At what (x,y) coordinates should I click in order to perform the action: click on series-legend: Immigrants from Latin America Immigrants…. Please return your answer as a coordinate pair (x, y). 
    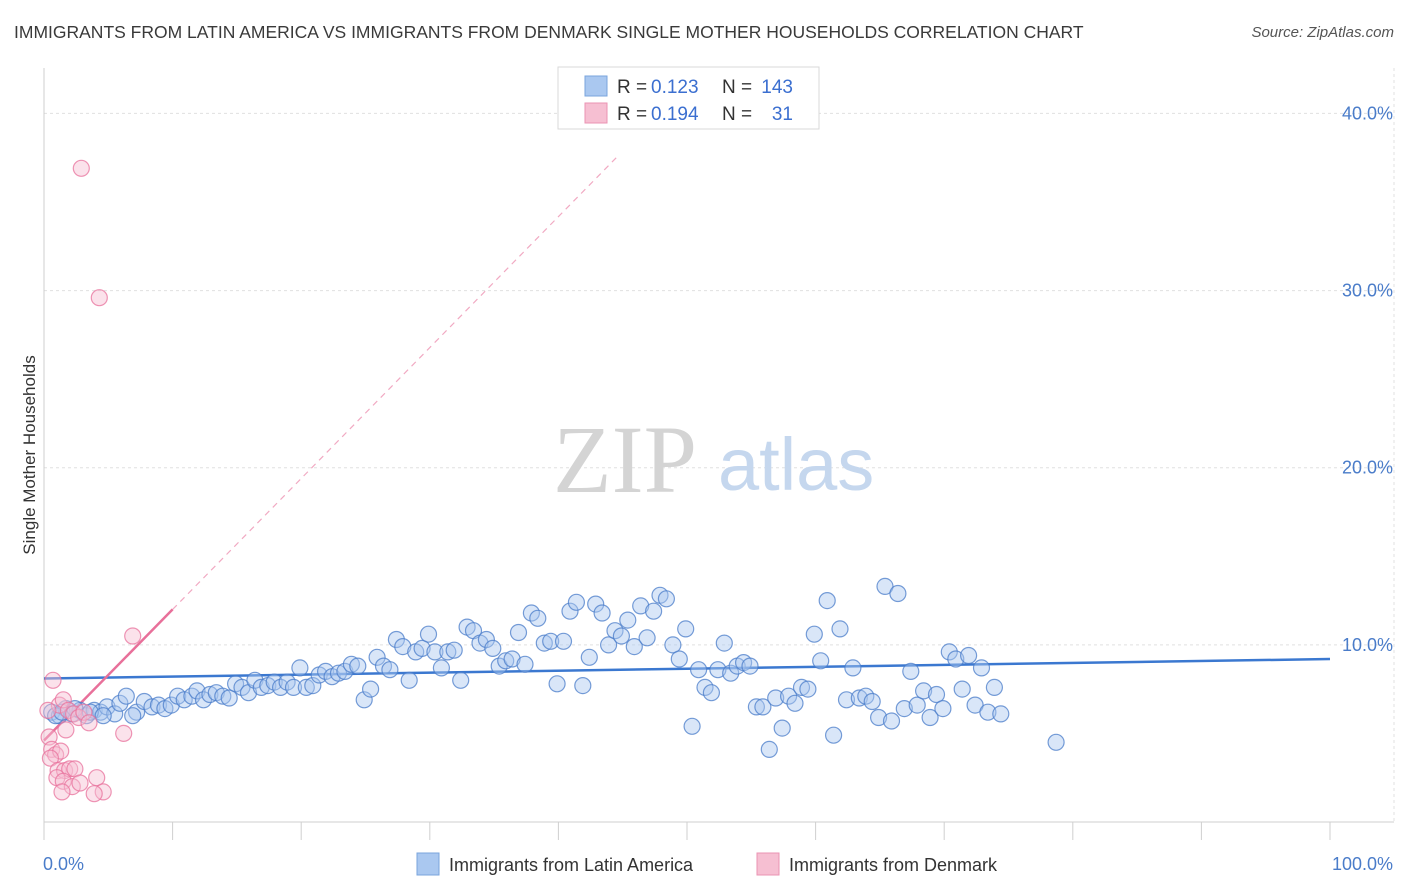
    Looking at the image, I should click on (707, 864).